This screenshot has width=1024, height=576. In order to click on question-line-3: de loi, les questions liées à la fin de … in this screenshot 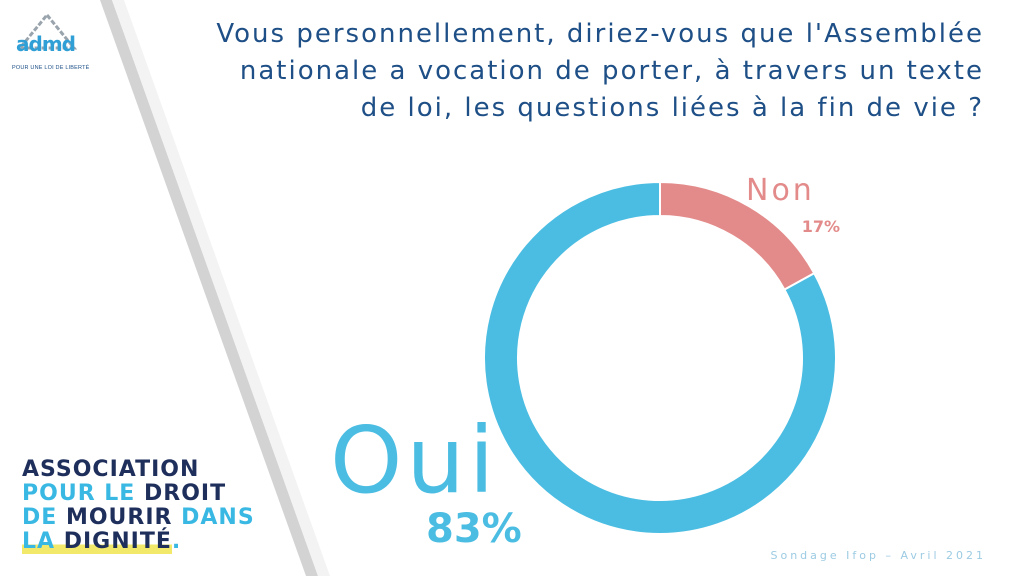, I will do `click(672, 108)`.